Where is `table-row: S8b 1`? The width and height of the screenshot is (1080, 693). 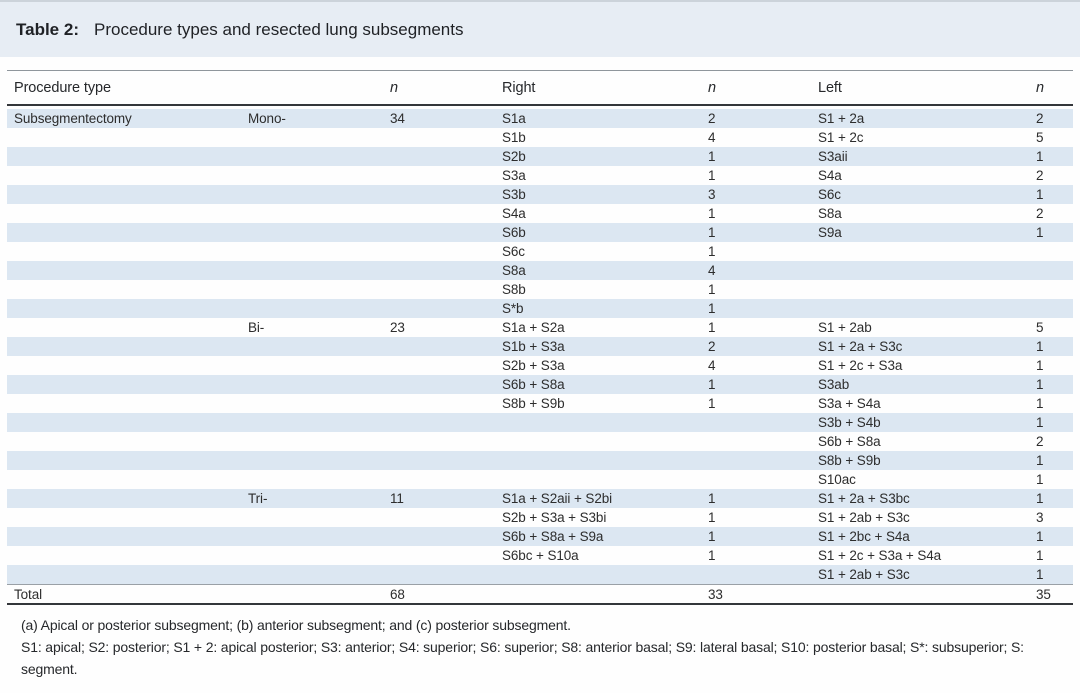 table-row: S8b 1 is located at coordinates (540, 289).